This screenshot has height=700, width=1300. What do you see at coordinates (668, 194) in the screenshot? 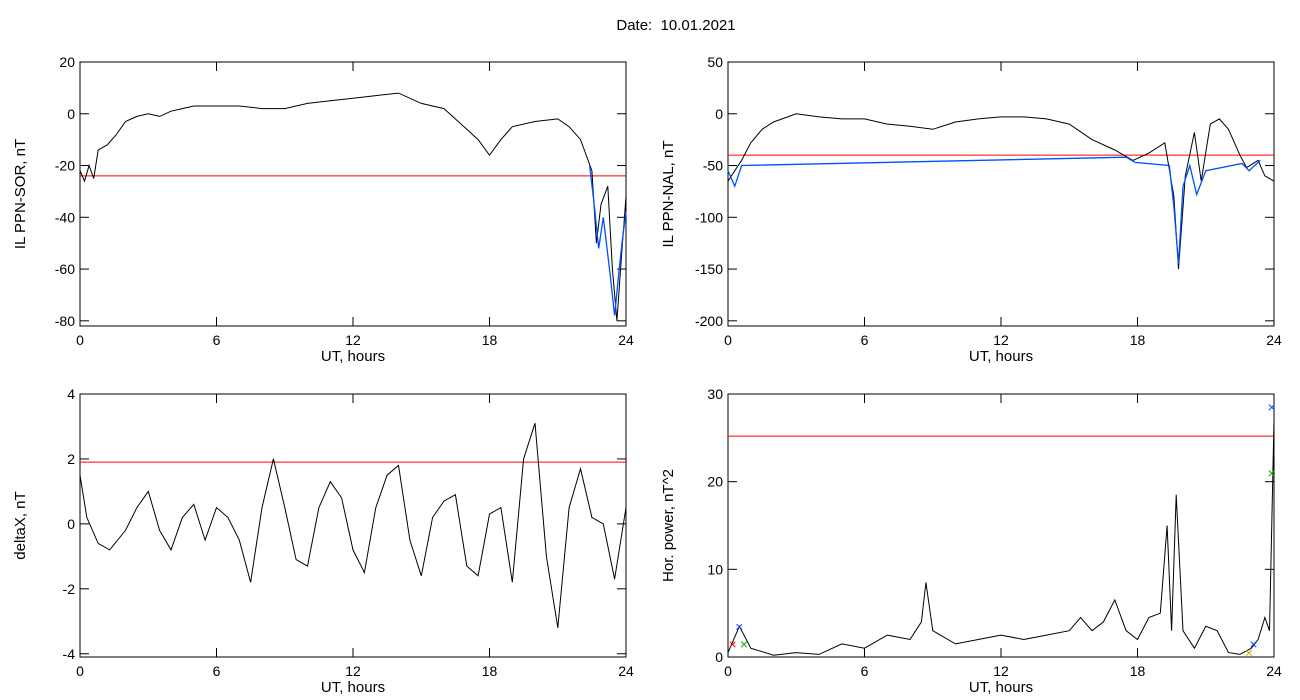
I see `y-axis-label: IL PPN-NAL, nT` at bounding box center [668, 194].